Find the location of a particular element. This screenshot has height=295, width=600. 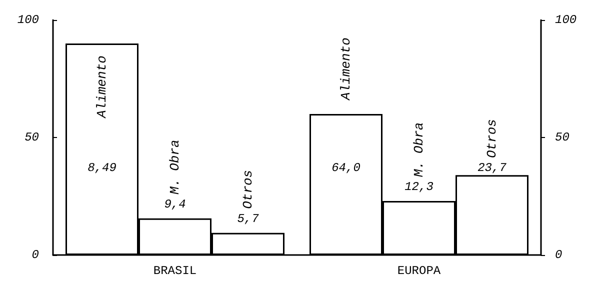

annotation: 8,49 is located at coordinates (102, 168).